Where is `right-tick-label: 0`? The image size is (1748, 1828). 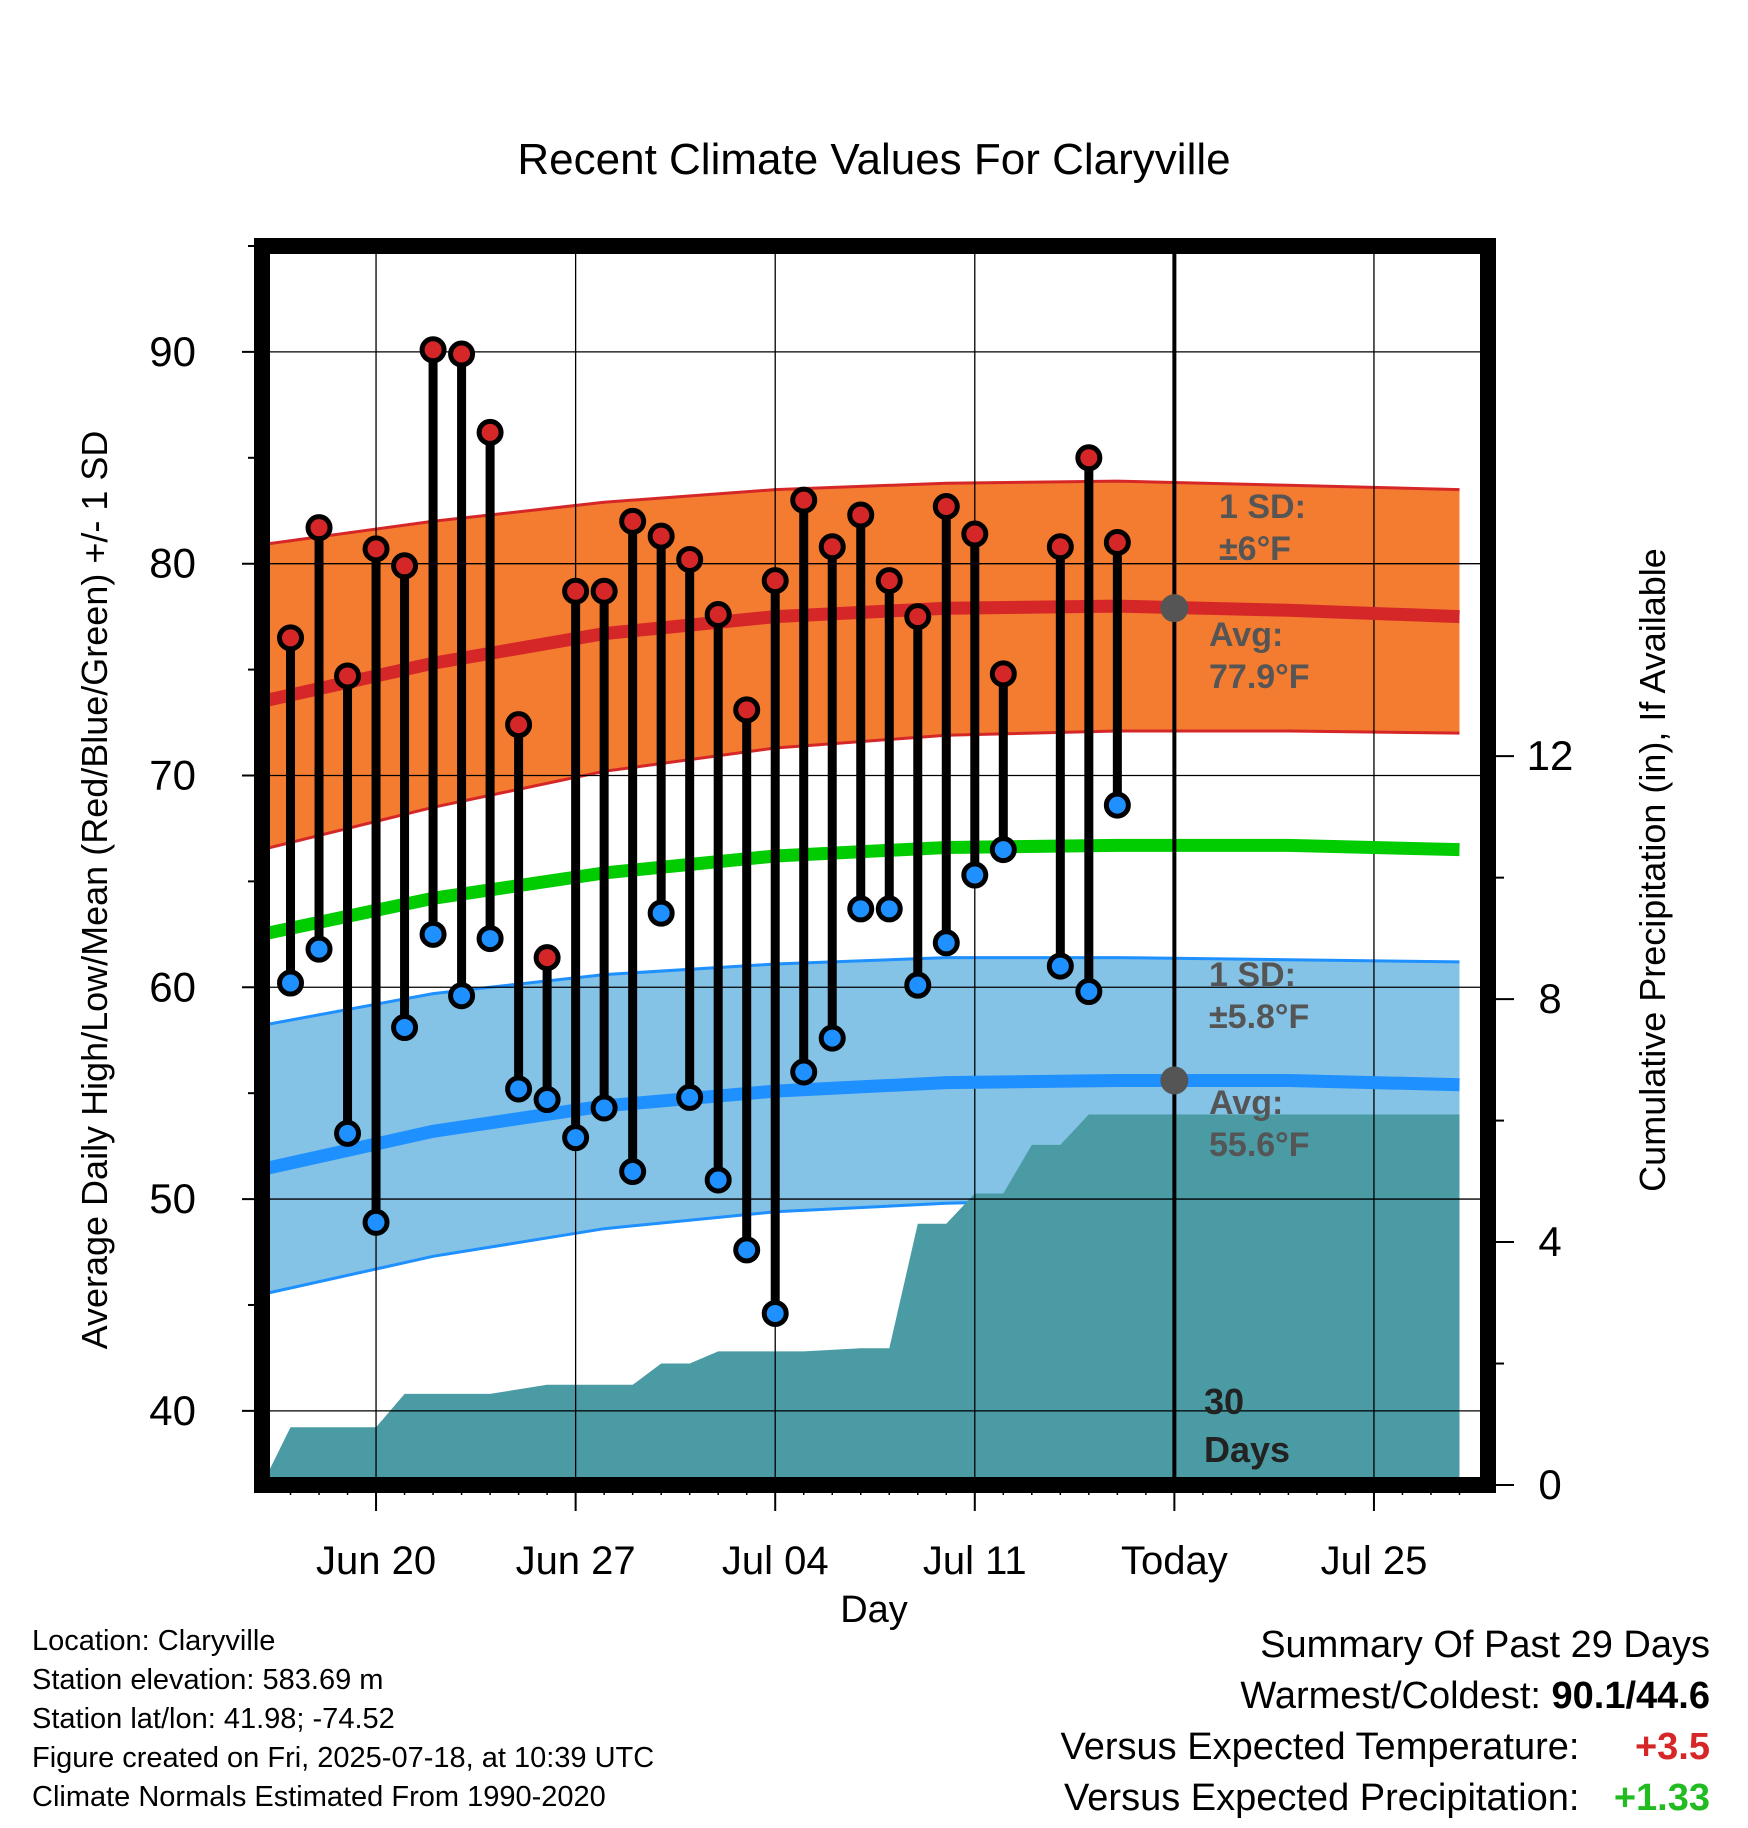
right-tick-label: 0 is located at coordinates (1549, 1484).